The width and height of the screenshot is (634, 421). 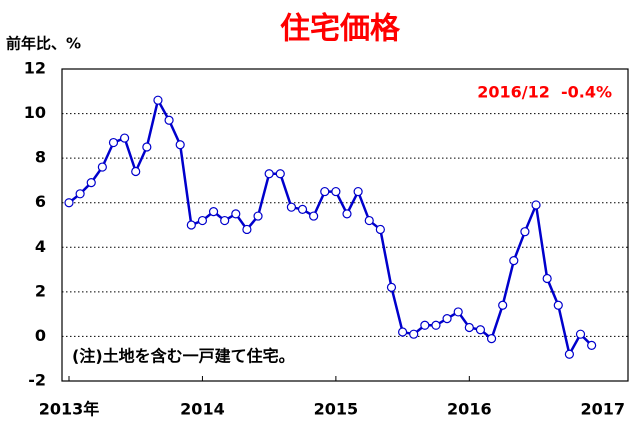 What do you see at coordinates (35, 68) in the screenshot?
I see `y-tick-label: 12` at bounding box center [35, 68].